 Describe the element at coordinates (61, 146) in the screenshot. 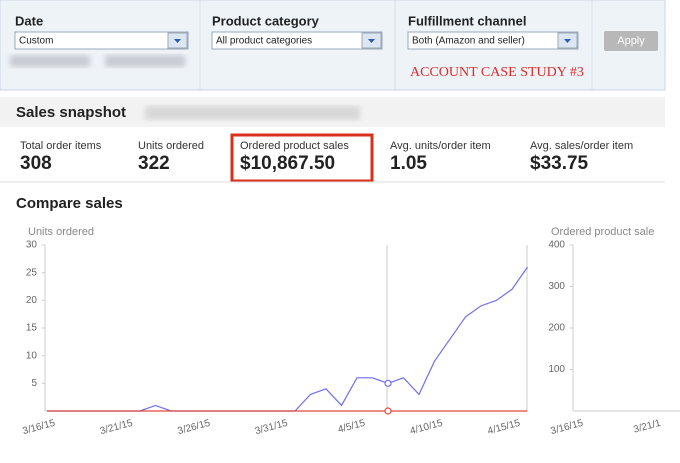

I see `metric-label: Total order items` at that location.